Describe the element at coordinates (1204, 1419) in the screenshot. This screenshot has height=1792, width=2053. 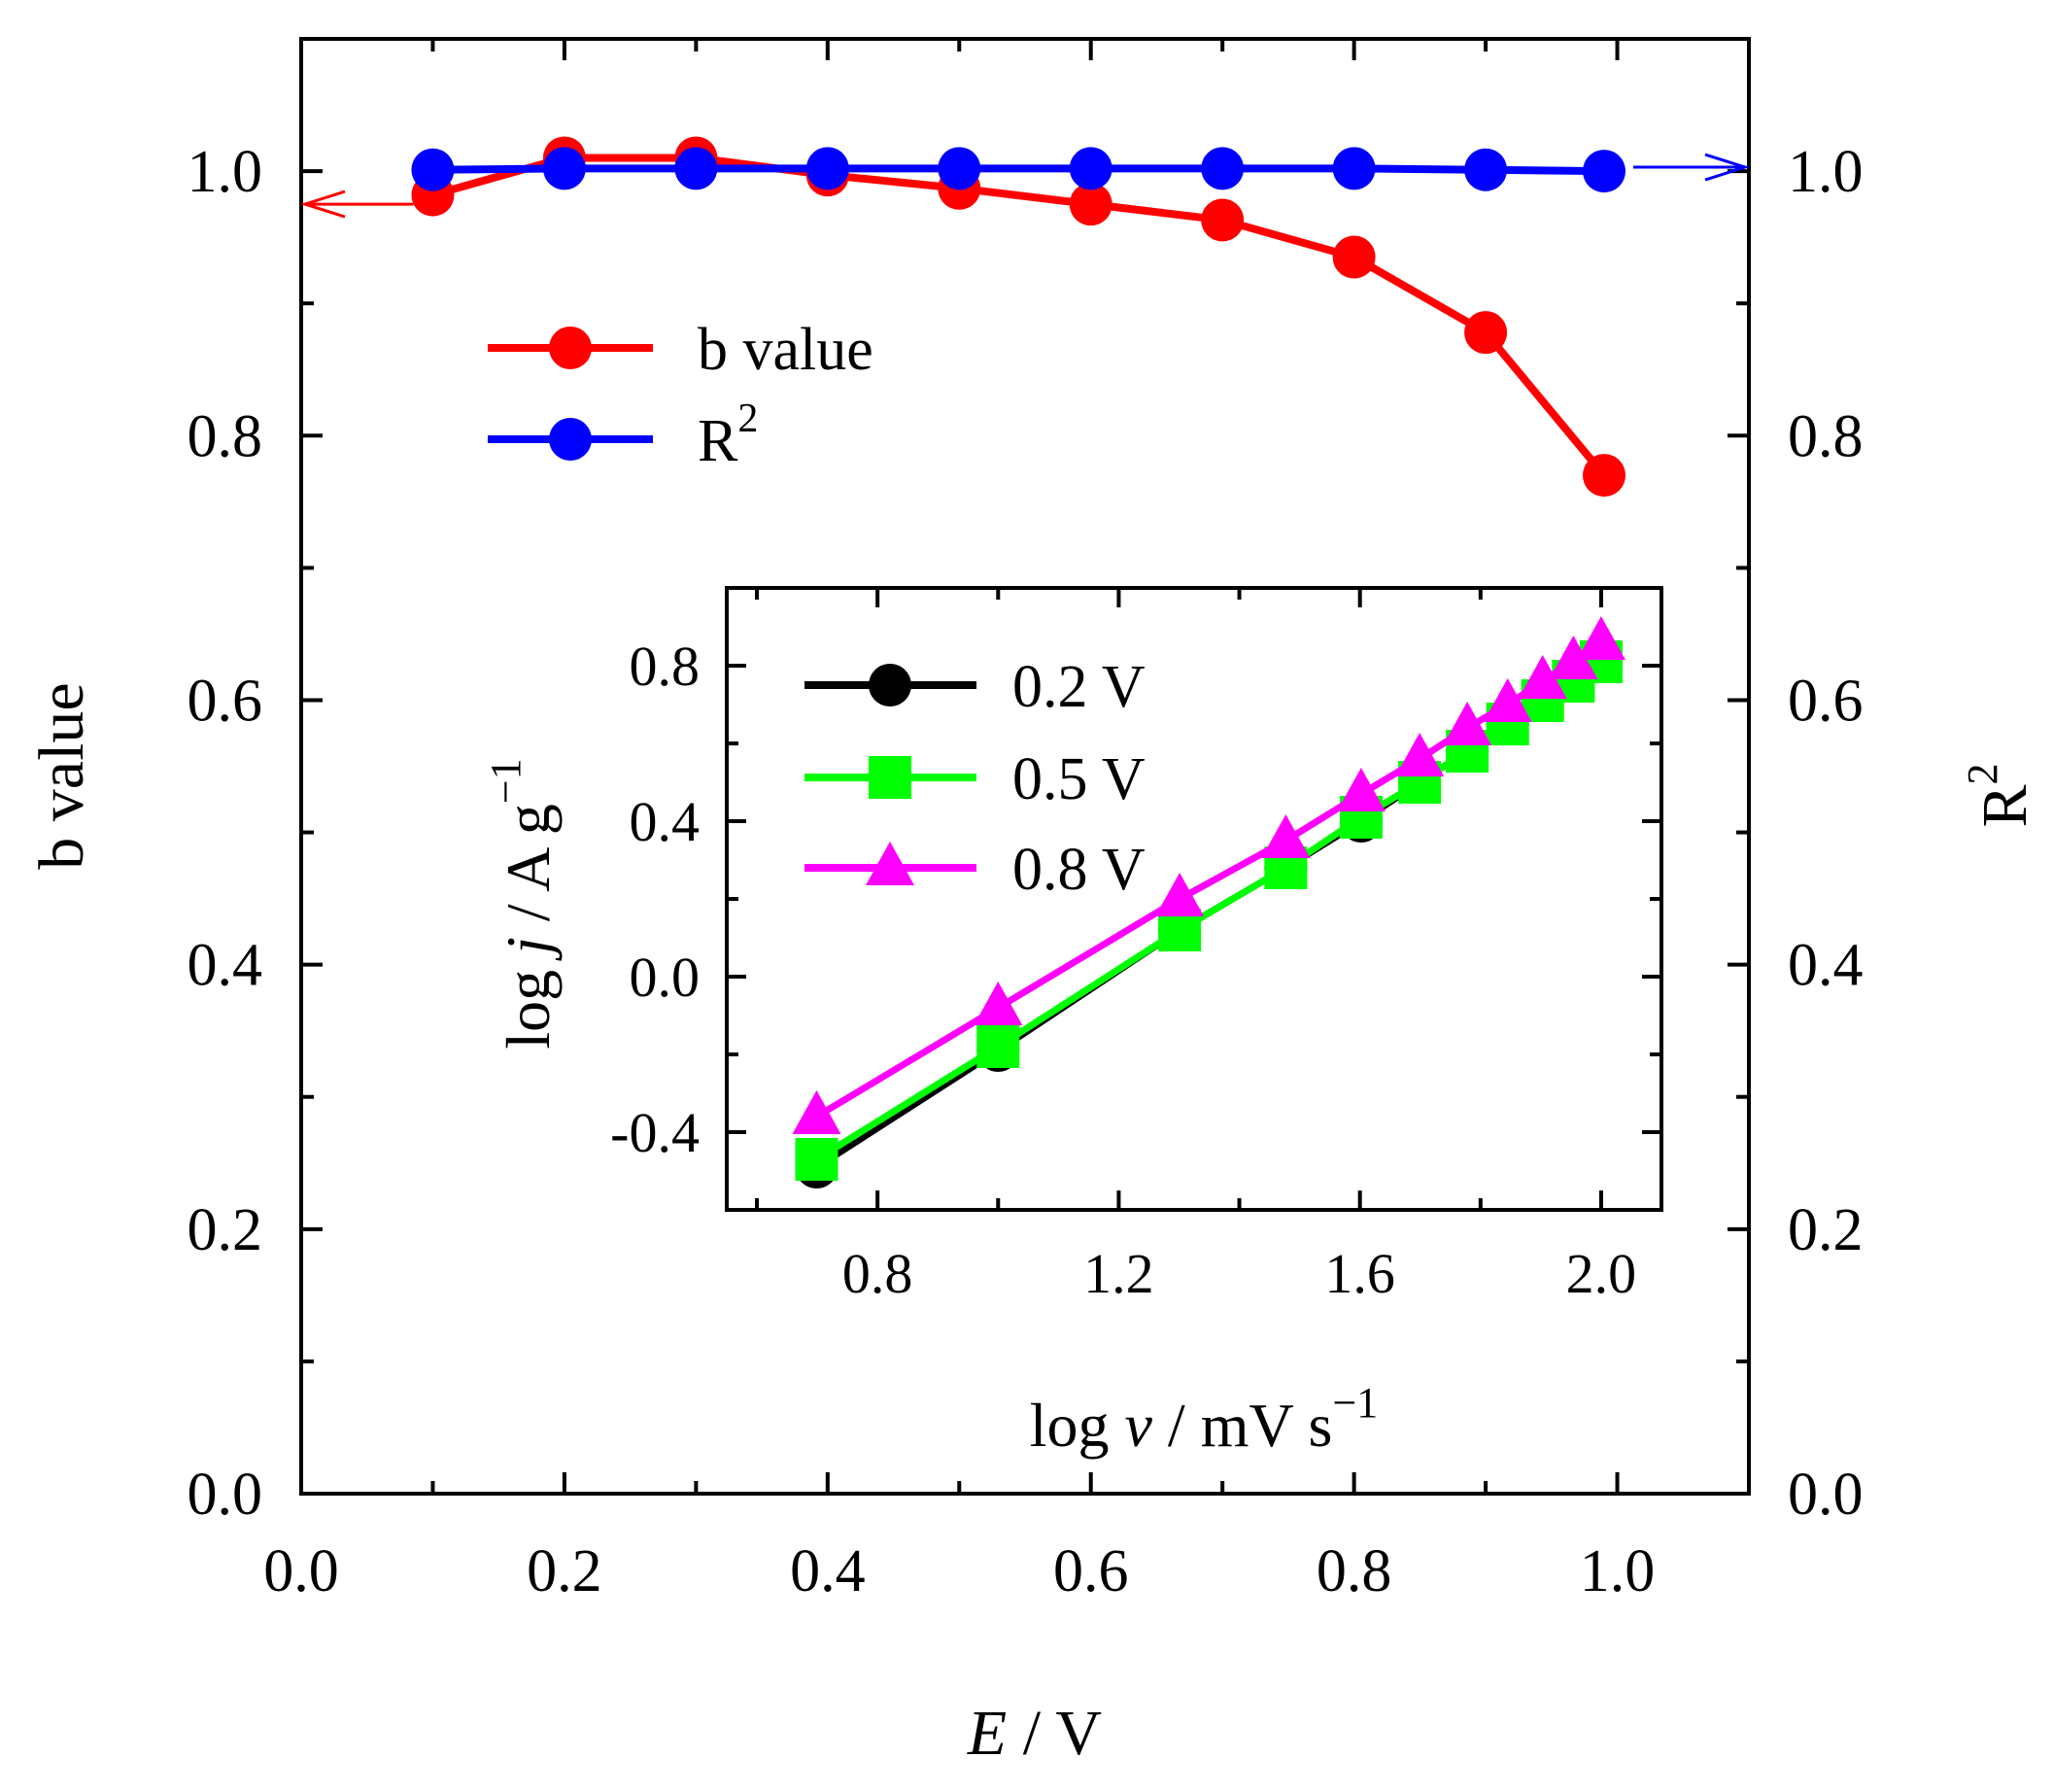
I see `inset-x-axis-title: log v / mV s−1` at that location.